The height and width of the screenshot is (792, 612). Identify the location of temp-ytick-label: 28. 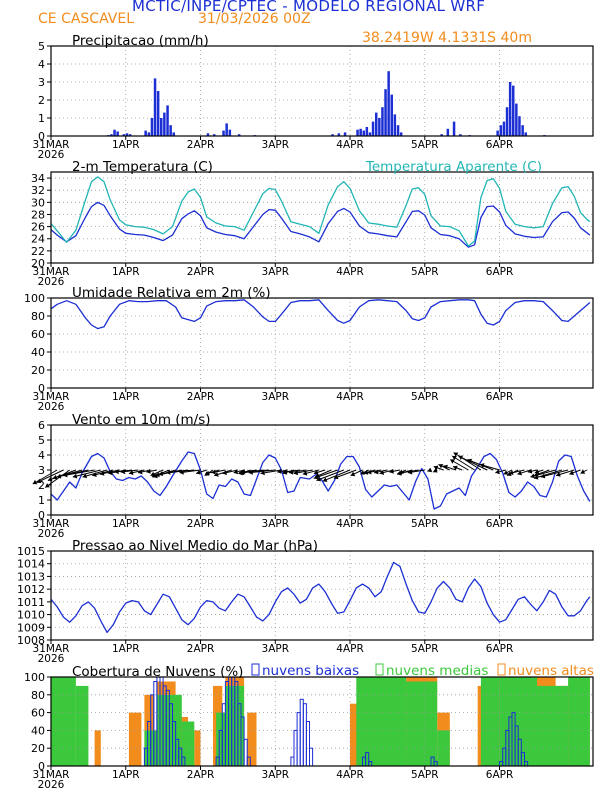
(38, 214).